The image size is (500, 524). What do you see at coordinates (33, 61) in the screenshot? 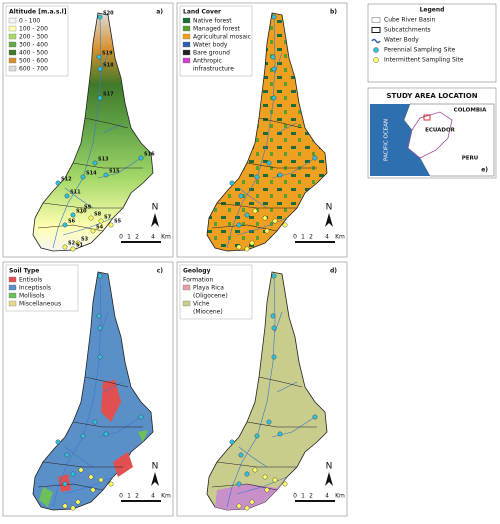
I see `legend-label: 500 - 600` at bounding box center [33, 61].